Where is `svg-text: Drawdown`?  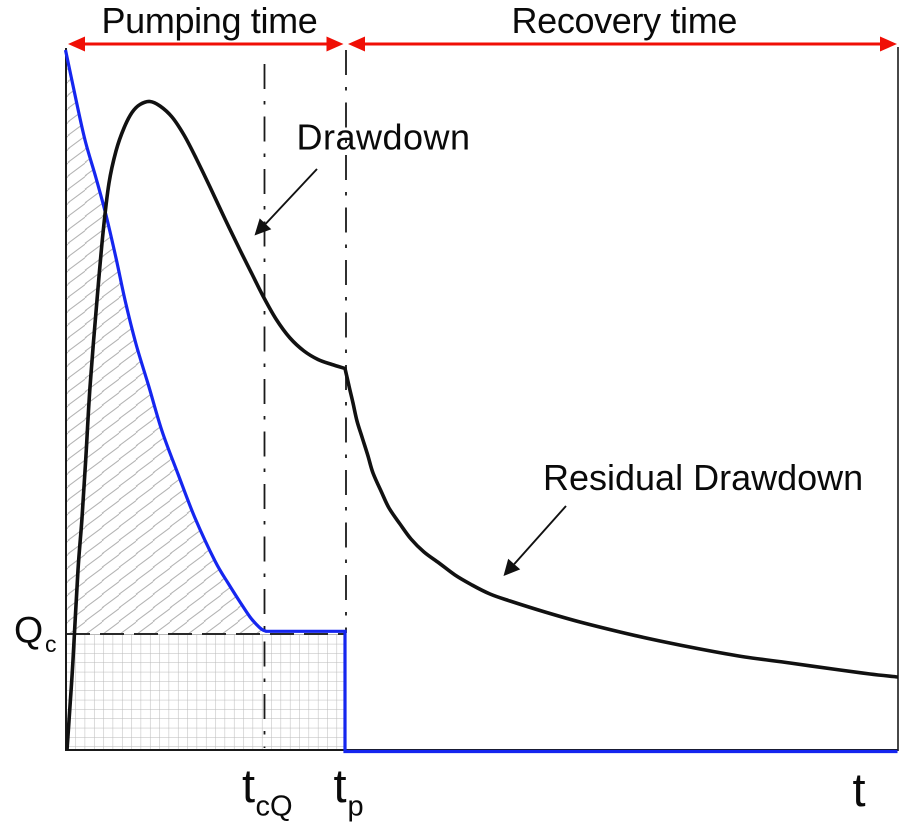
svg-text: Drawdown is located at coordinates (384, 137).